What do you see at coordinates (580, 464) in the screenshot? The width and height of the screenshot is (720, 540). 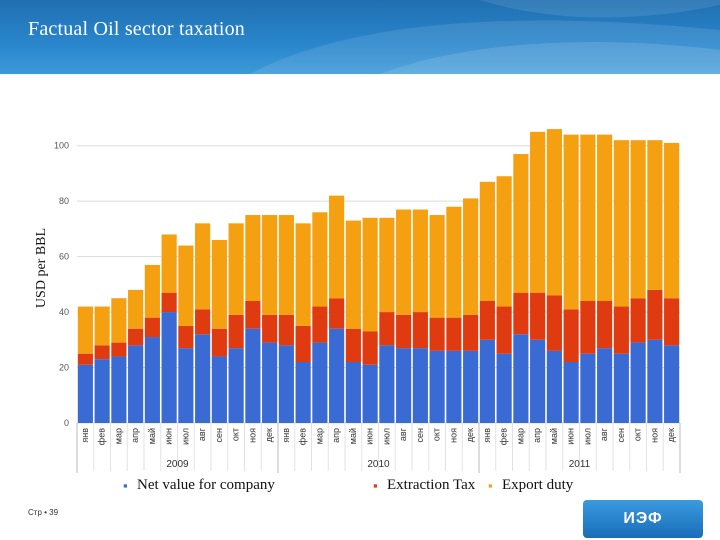 I see `year-label: 2011` at bounding box center [580, 464].